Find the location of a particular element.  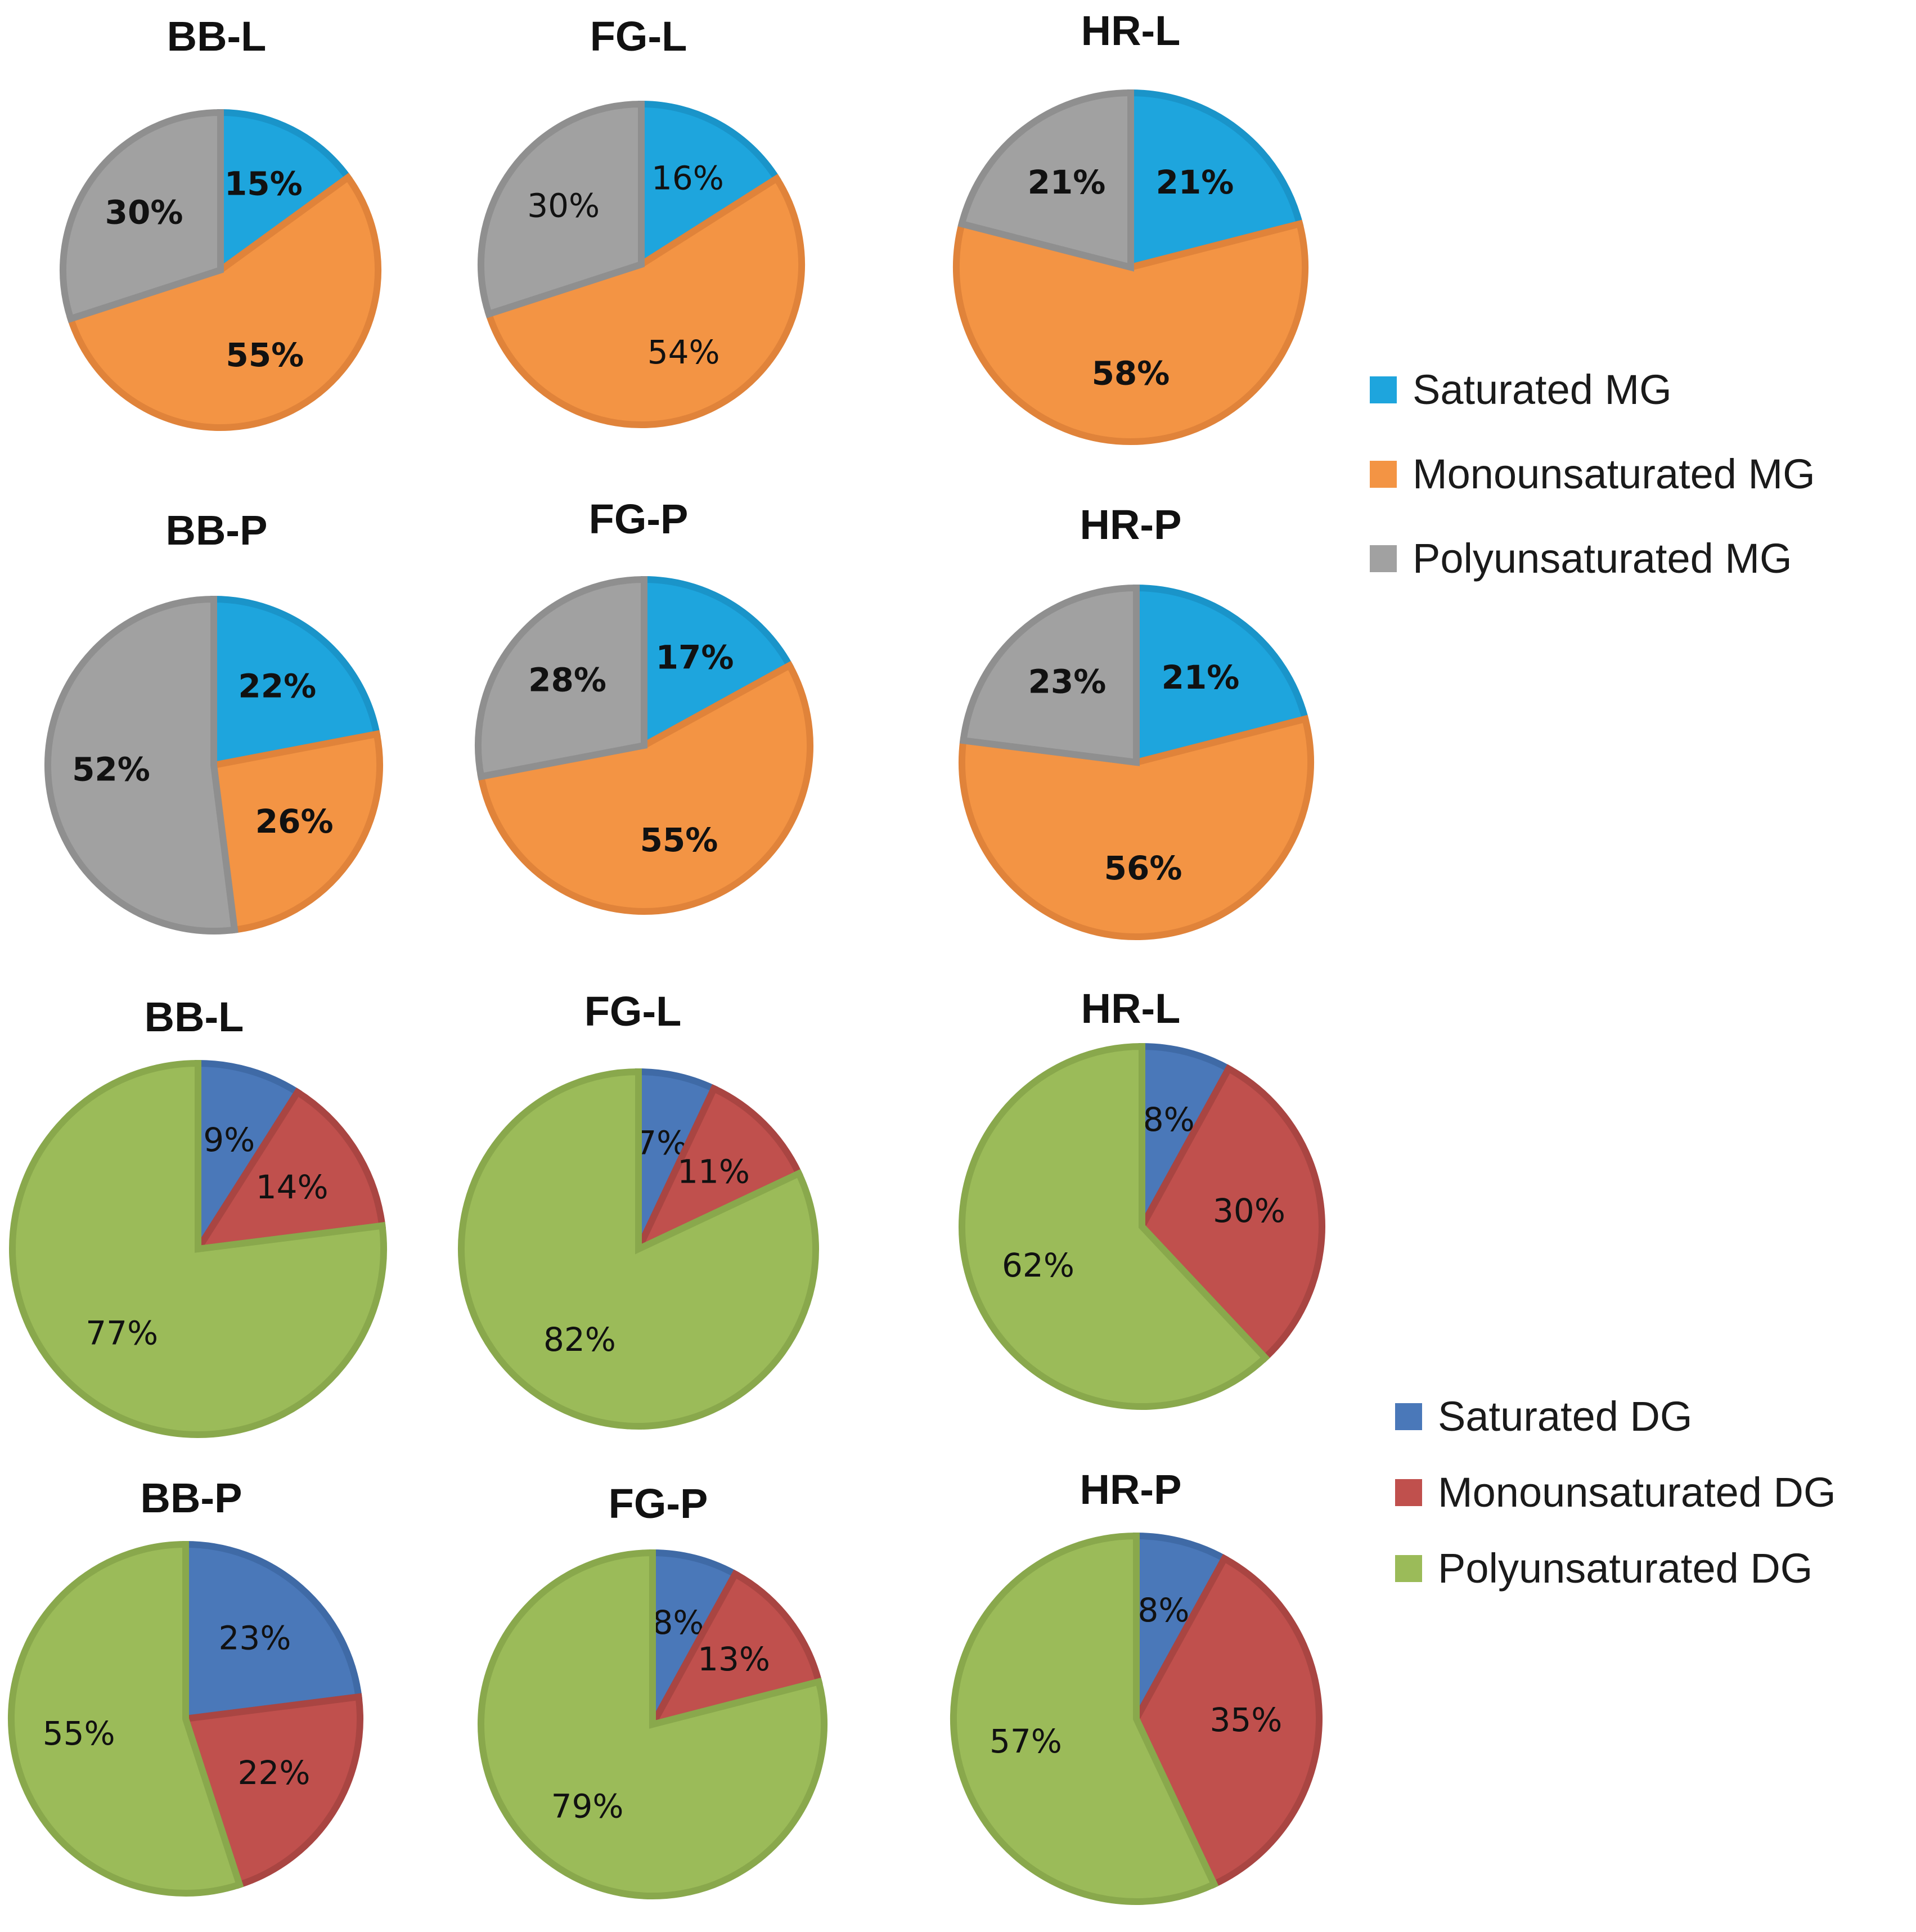

pie-data-label: 62% is located at coordinates (1038, 1265).